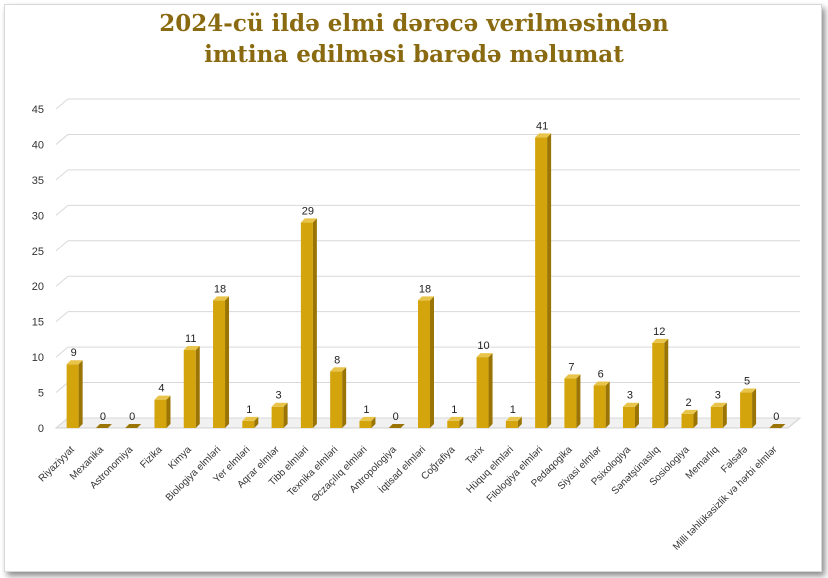 This screenshot has height=578, width=828. What do you see at coordinates (151, 457) in the screenshot?
I see `category-label: Fizika` at bounding box center [151, 457].